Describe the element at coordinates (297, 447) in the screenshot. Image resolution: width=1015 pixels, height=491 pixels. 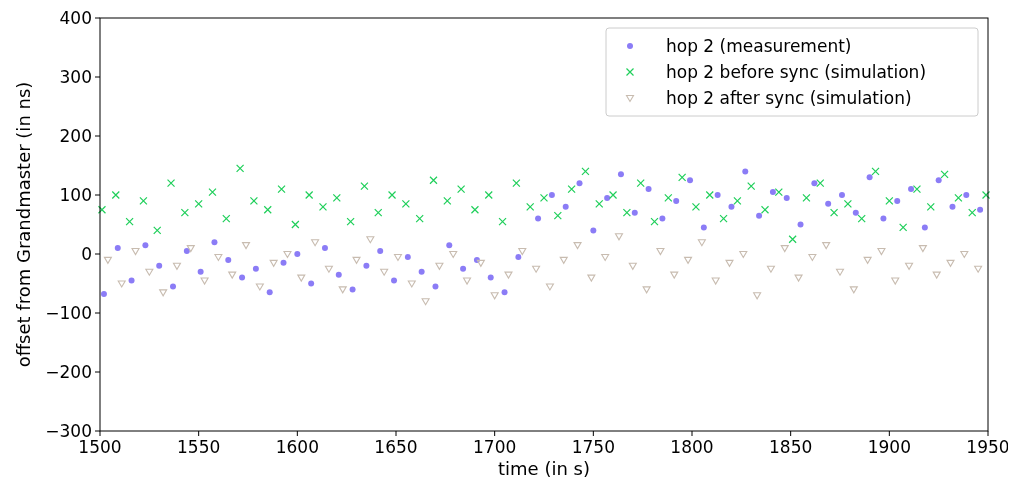
I see `x-tick-label: 1600` at that location.